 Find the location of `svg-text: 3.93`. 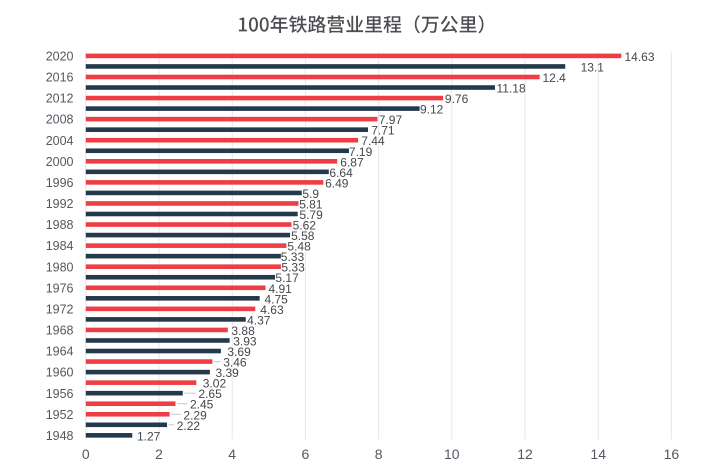

svg-text: 3.93 is located at coordinates (245, 341).